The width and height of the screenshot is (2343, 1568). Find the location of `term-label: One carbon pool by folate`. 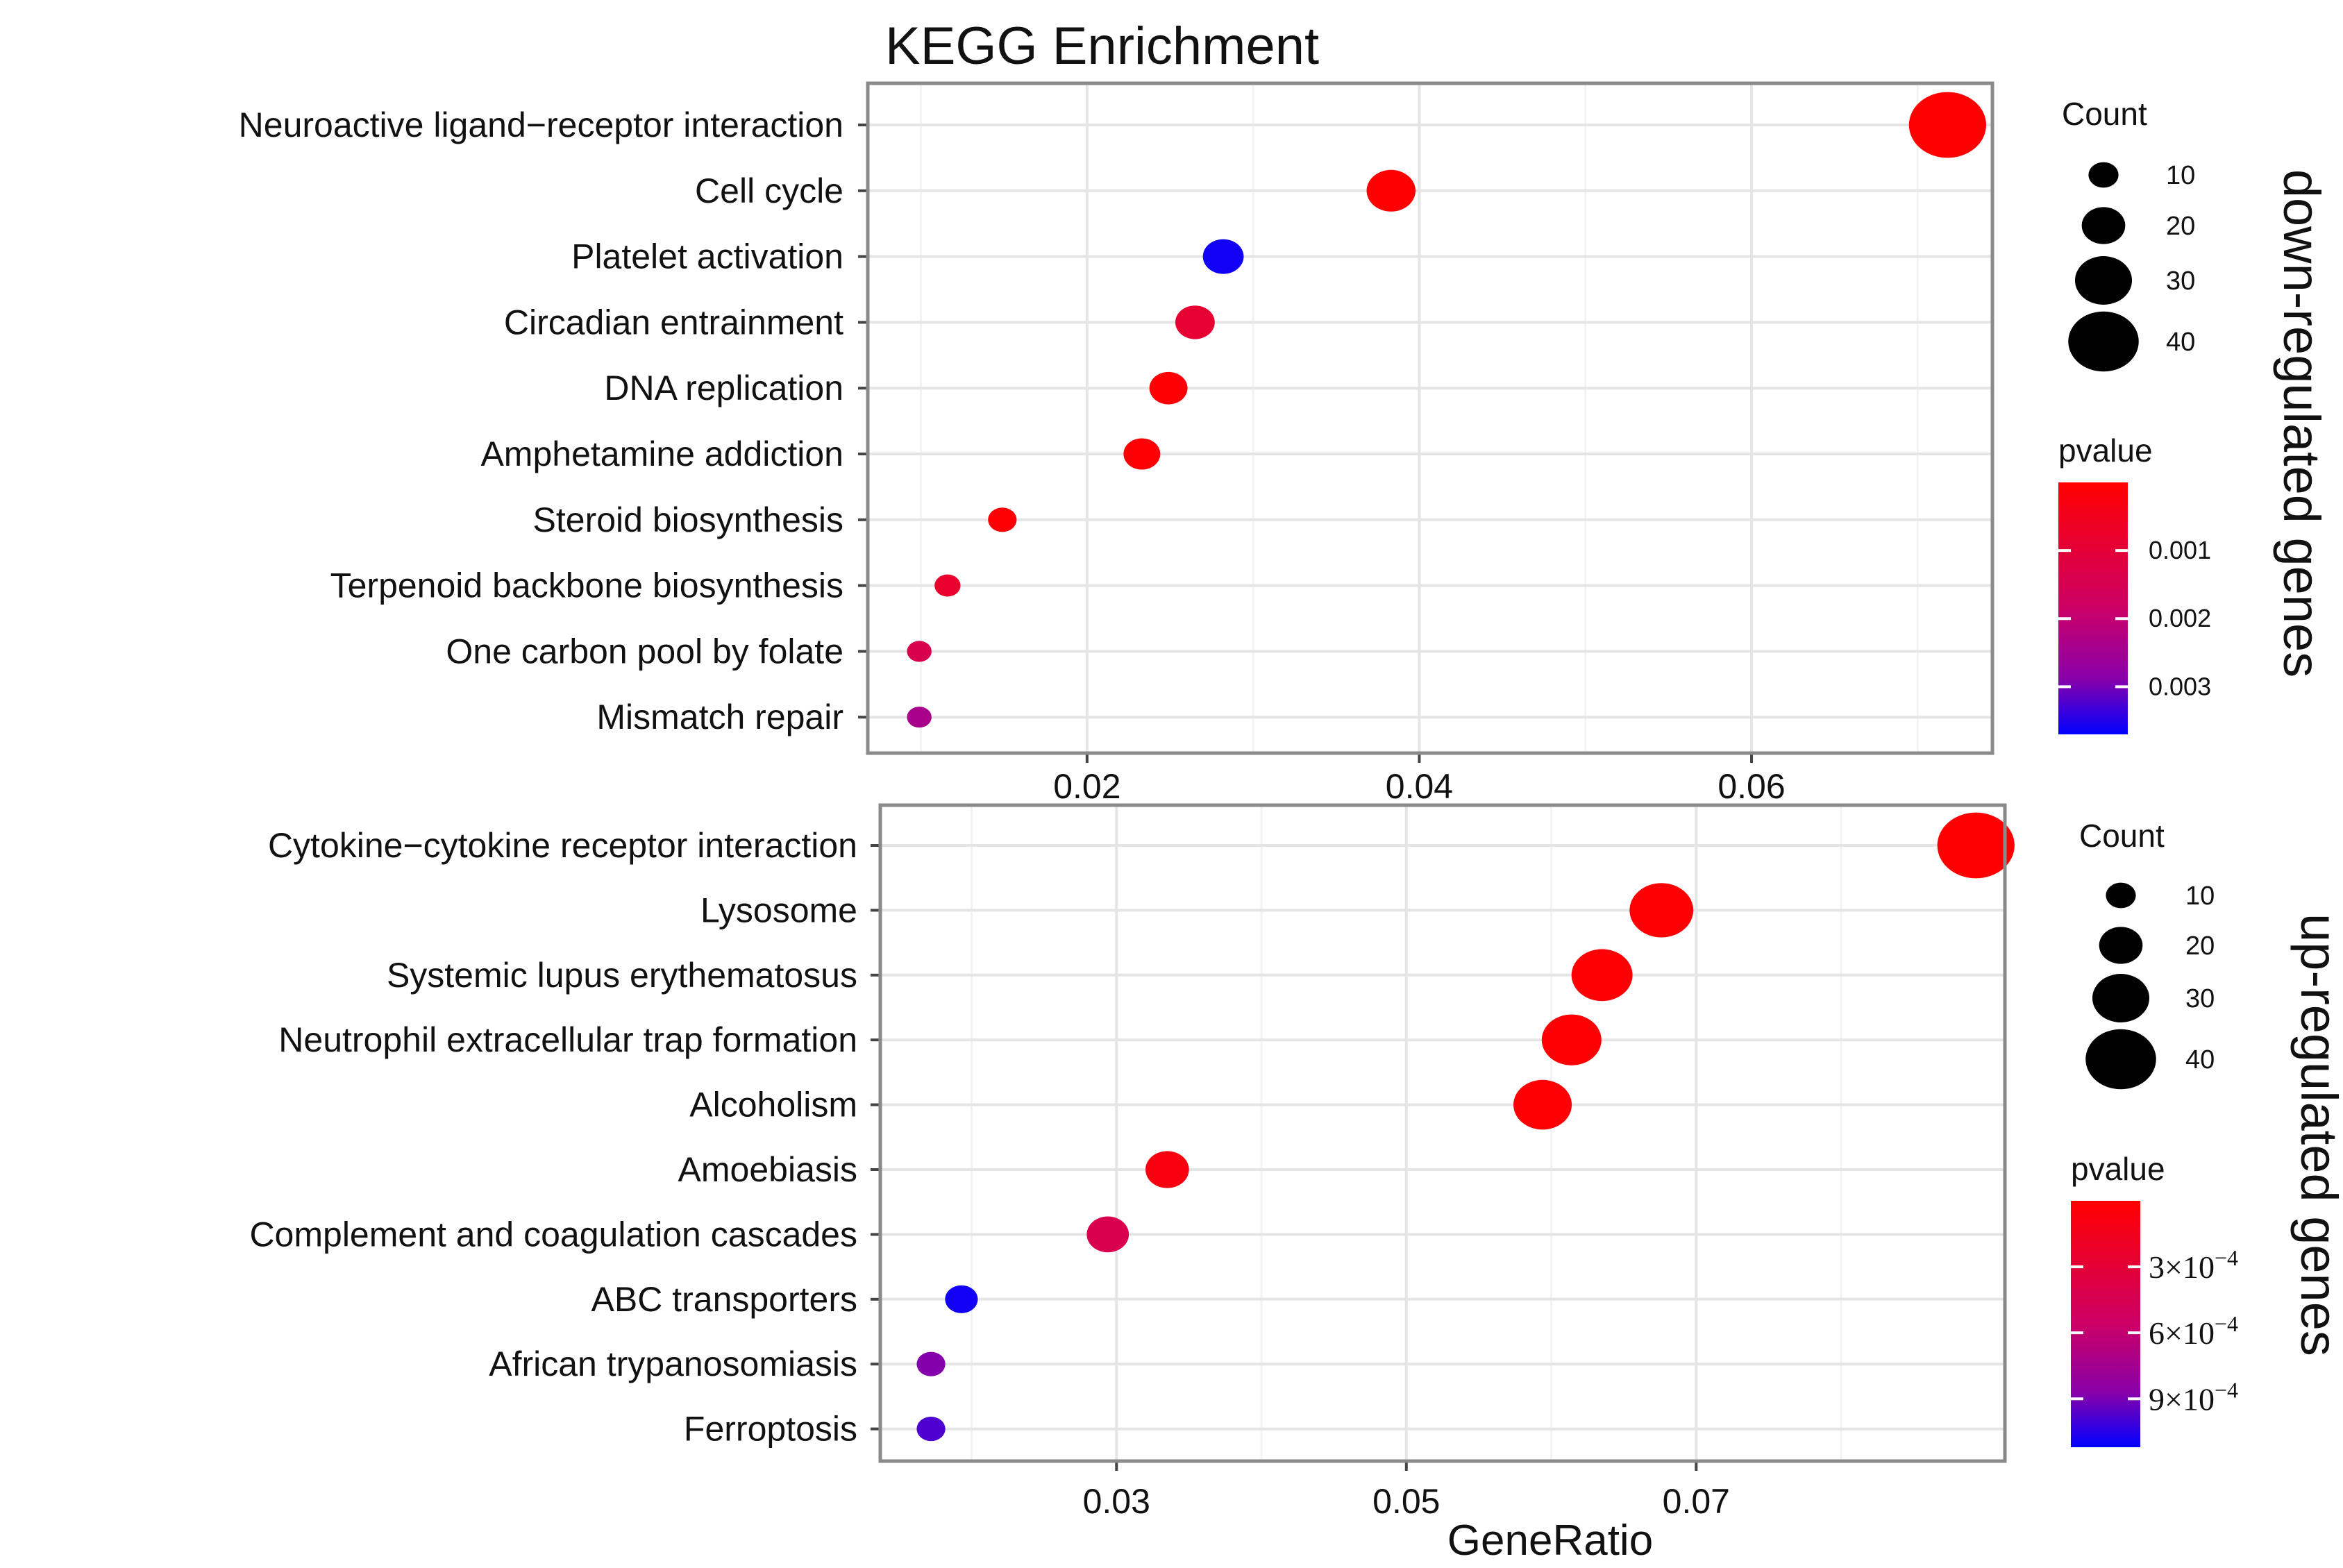

term-label: One carbon pool by folate is located at coordinates (644, 651).